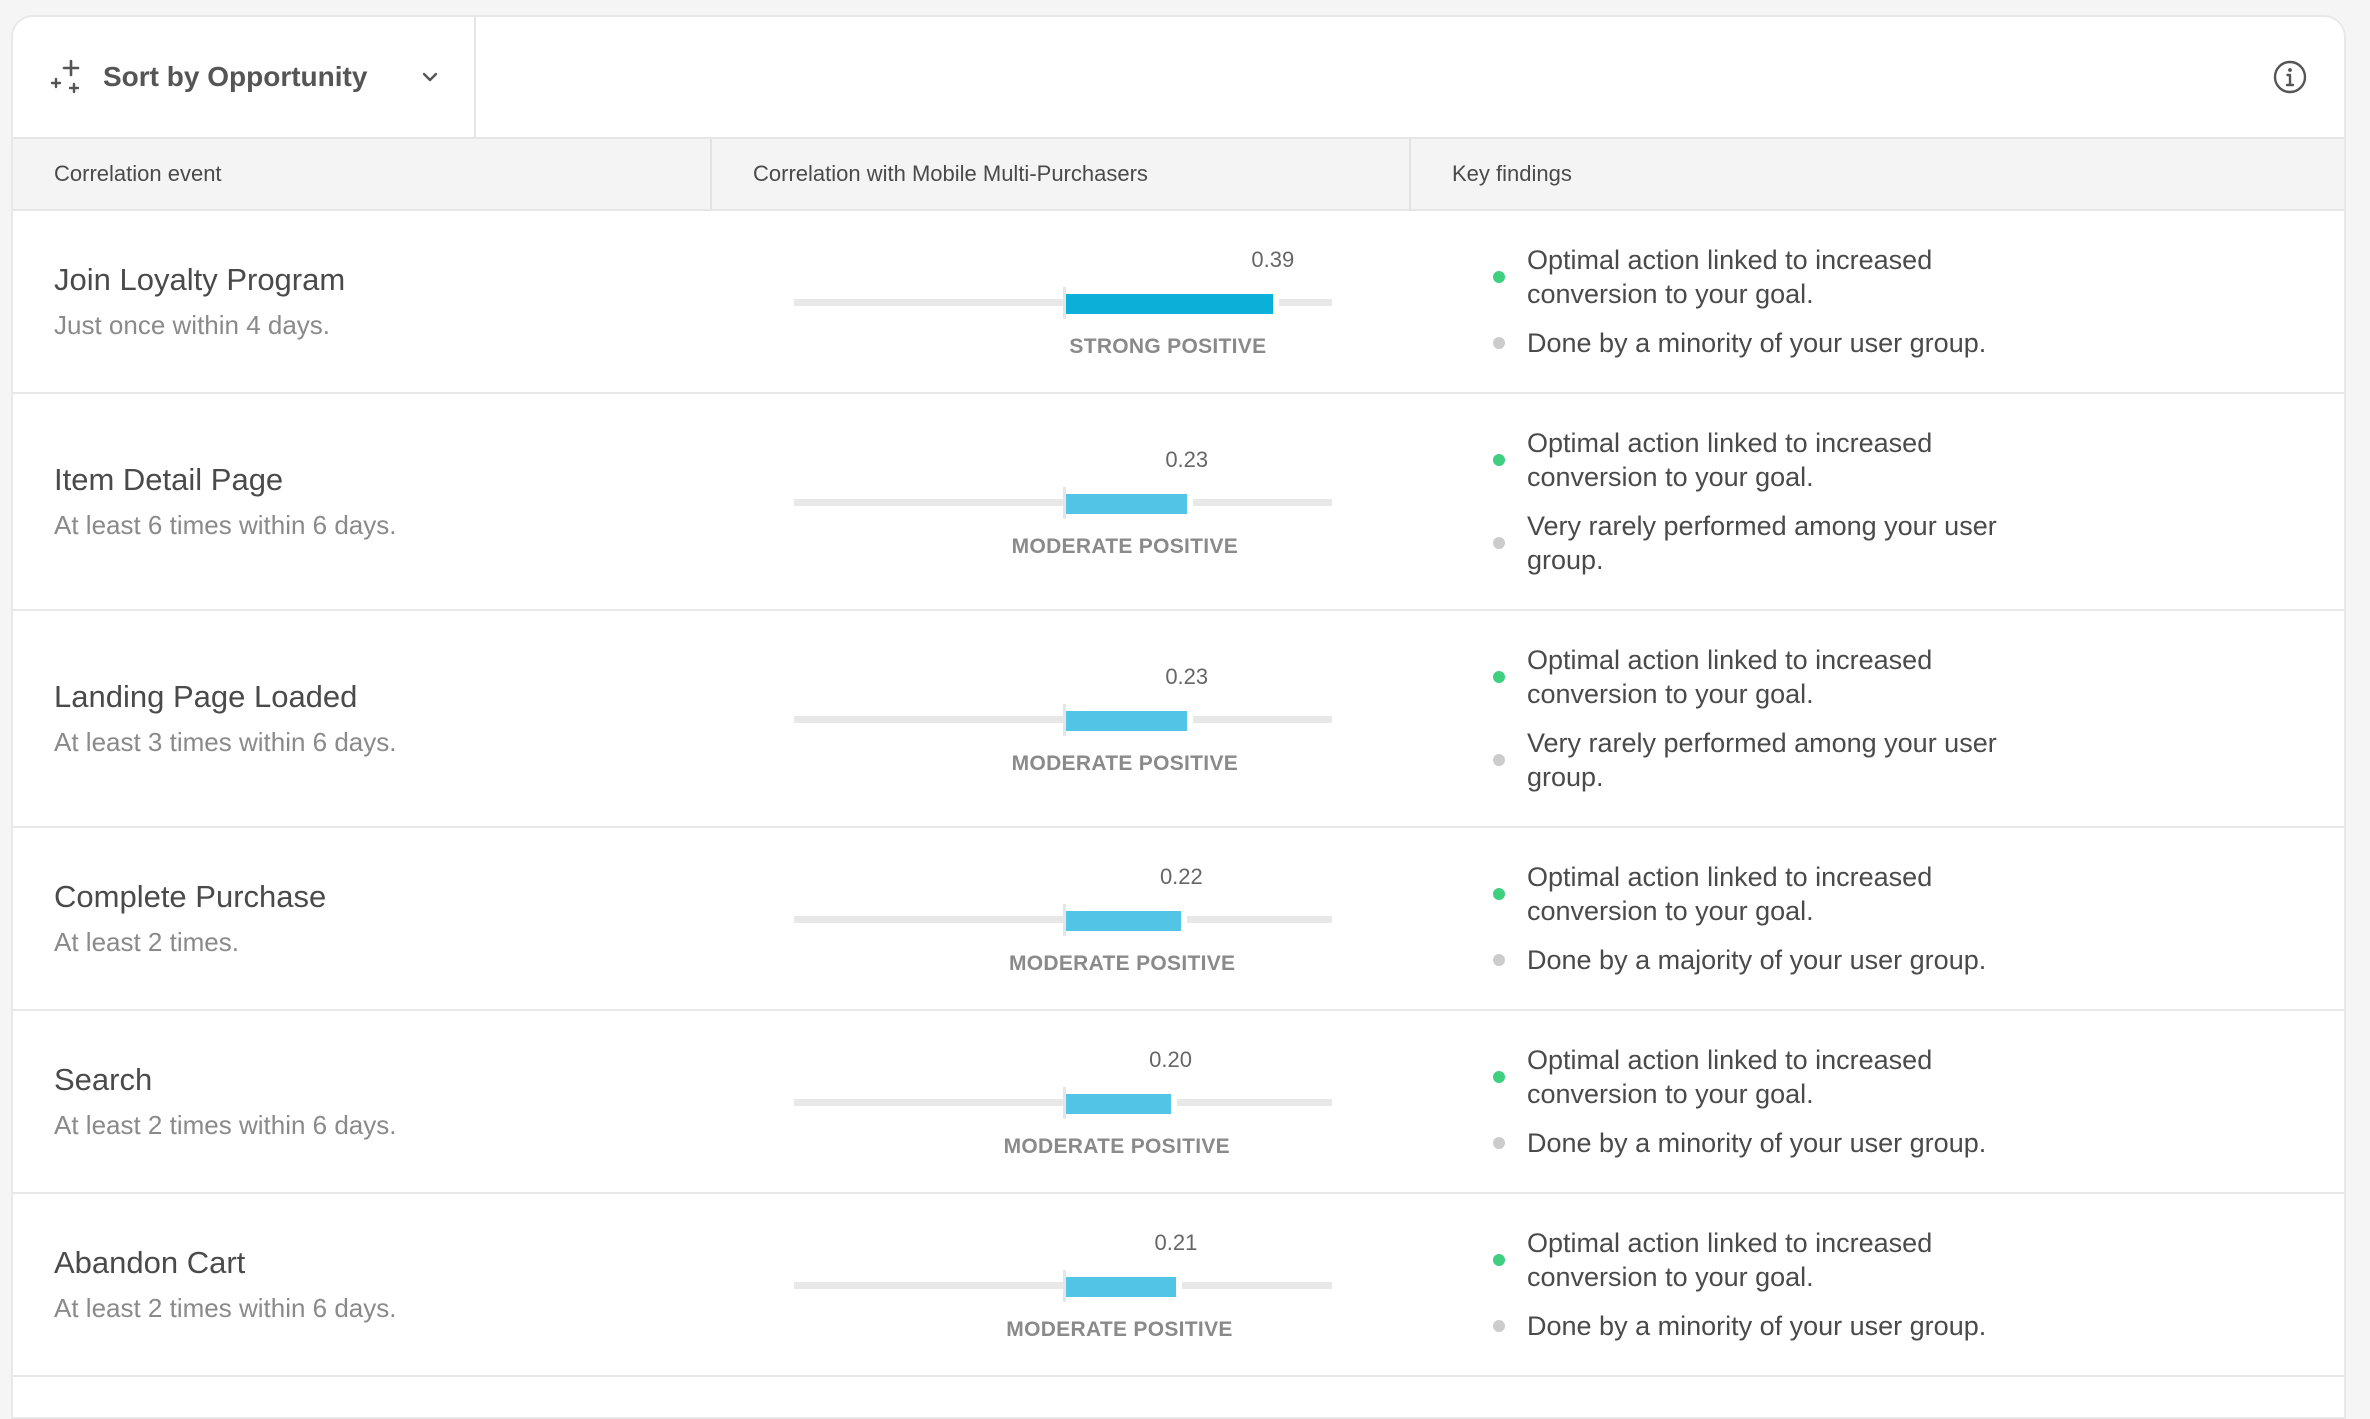 The width and height of the screenshot is (2370, 1419). I want to click on event-criteria: At least 2 times., so click(146, 942).